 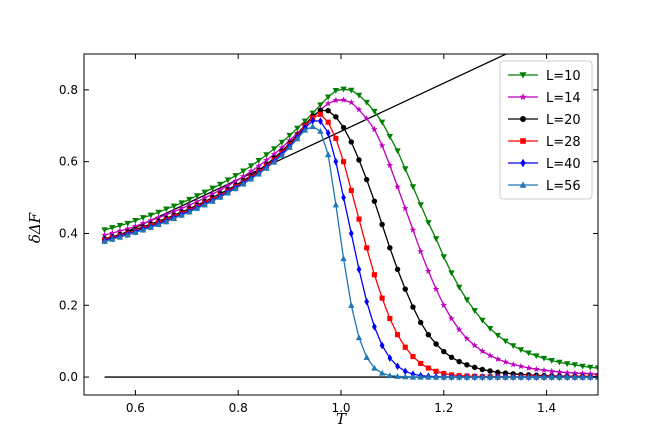 What do you see at coordinates (546, 408) in the screenshot?
I see `x-tick-label: 1.4` at bounding box center [546, 408].